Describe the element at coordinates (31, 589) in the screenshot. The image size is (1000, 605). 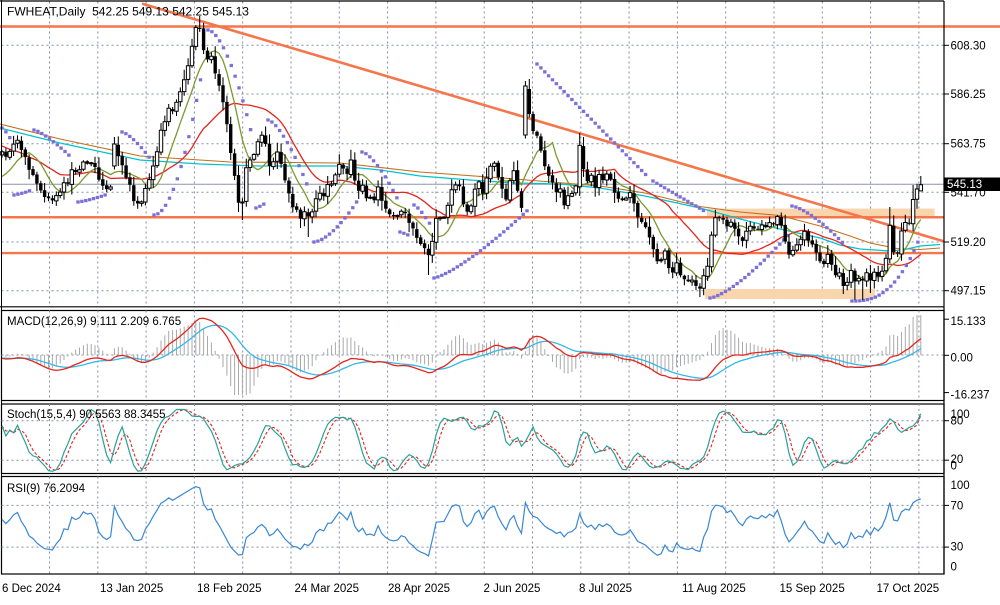
I see `svg-text: 6 Dec 2024` at that location.